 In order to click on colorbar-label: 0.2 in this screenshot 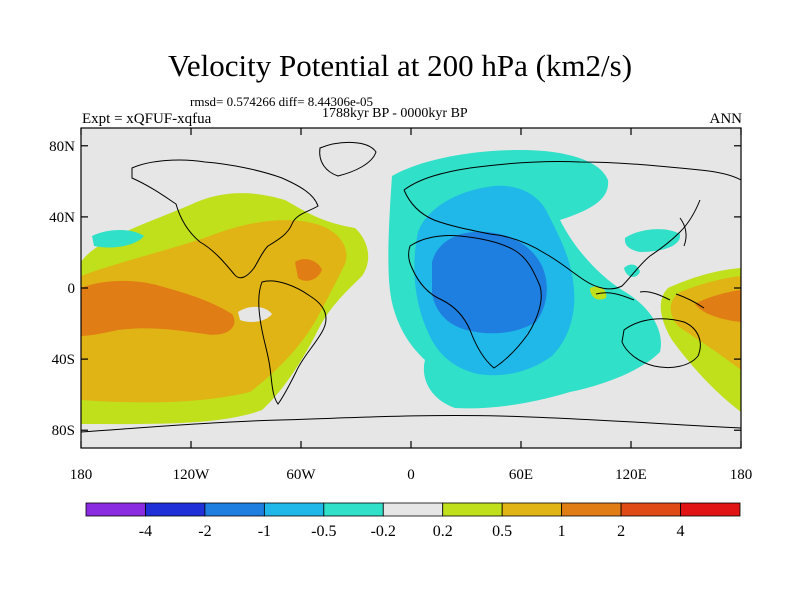, I will do `click(443, 531)`.